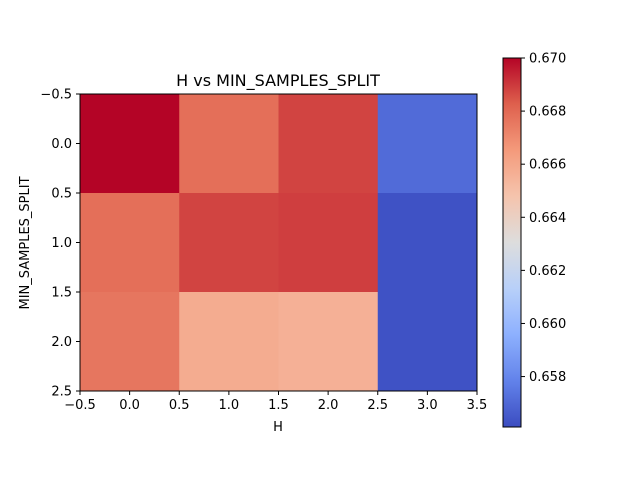 The width and height of the screenshot is (640, 480). What do you see at coordinates (547, 112) in the screenshot?
I see `colorbar-tick-label: 0.668` at bounding box center [547, 112].